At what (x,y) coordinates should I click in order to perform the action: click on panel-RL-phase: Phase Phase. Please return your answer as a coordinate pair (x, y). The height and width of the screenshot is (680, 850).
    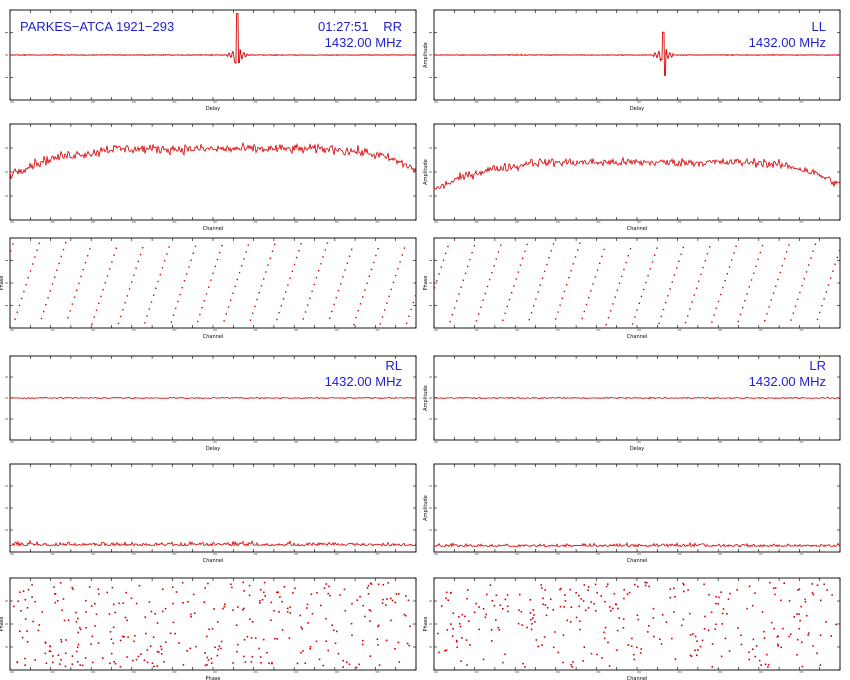
    Looking at the image, I should click on (208, 628).